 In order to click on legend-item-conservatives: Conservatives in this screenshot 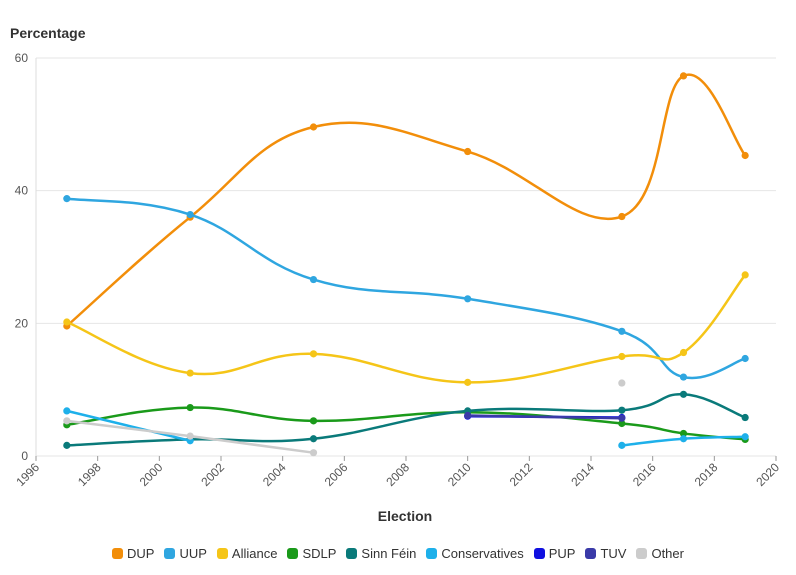, I will do `click(475, 553)`.